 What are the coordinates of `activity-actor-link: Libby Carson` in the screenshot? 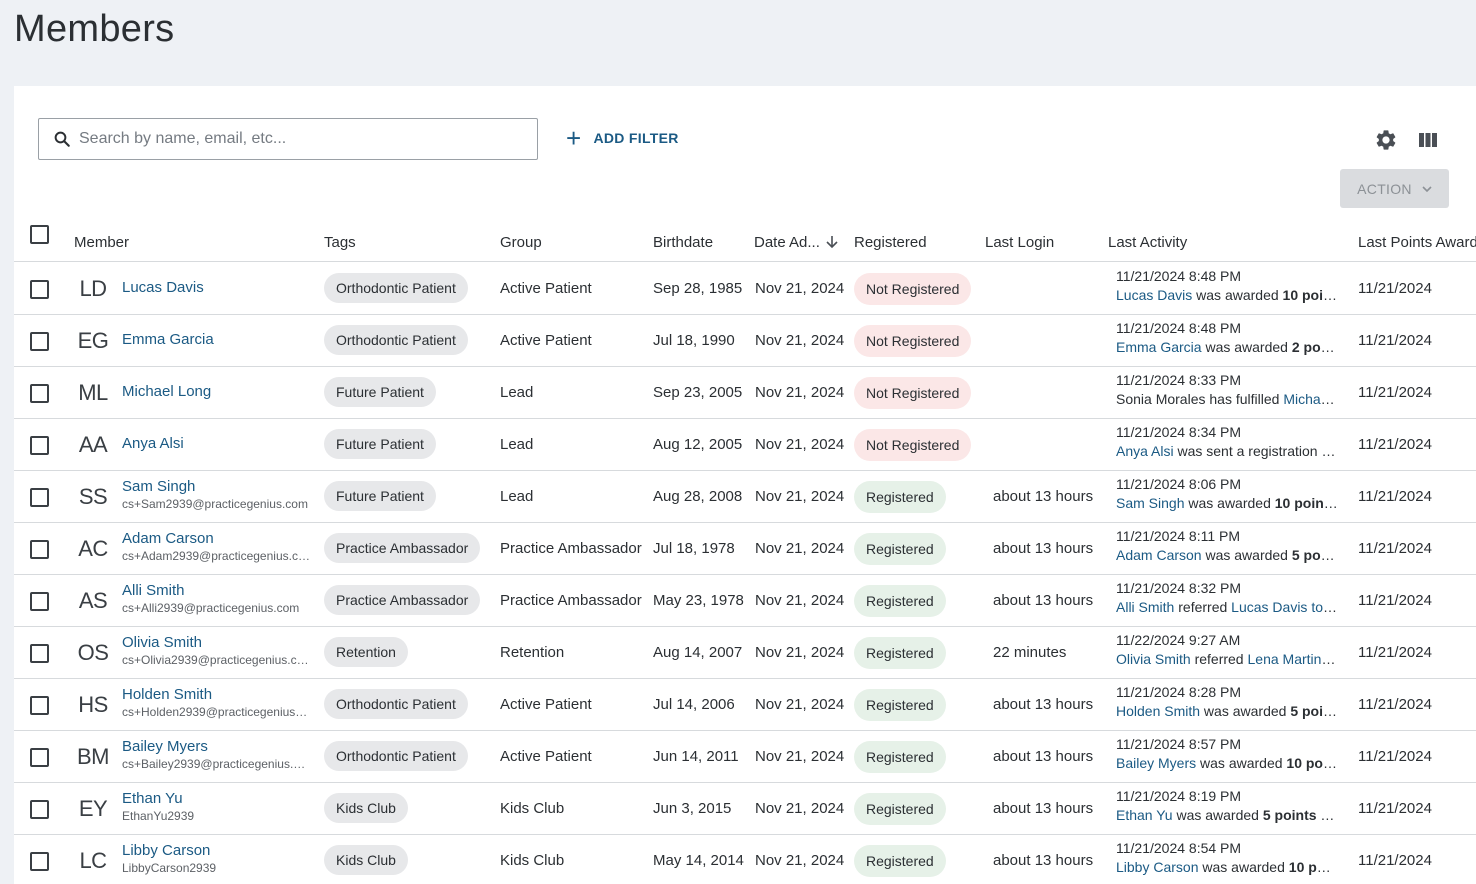 It's located at (1157, 867).